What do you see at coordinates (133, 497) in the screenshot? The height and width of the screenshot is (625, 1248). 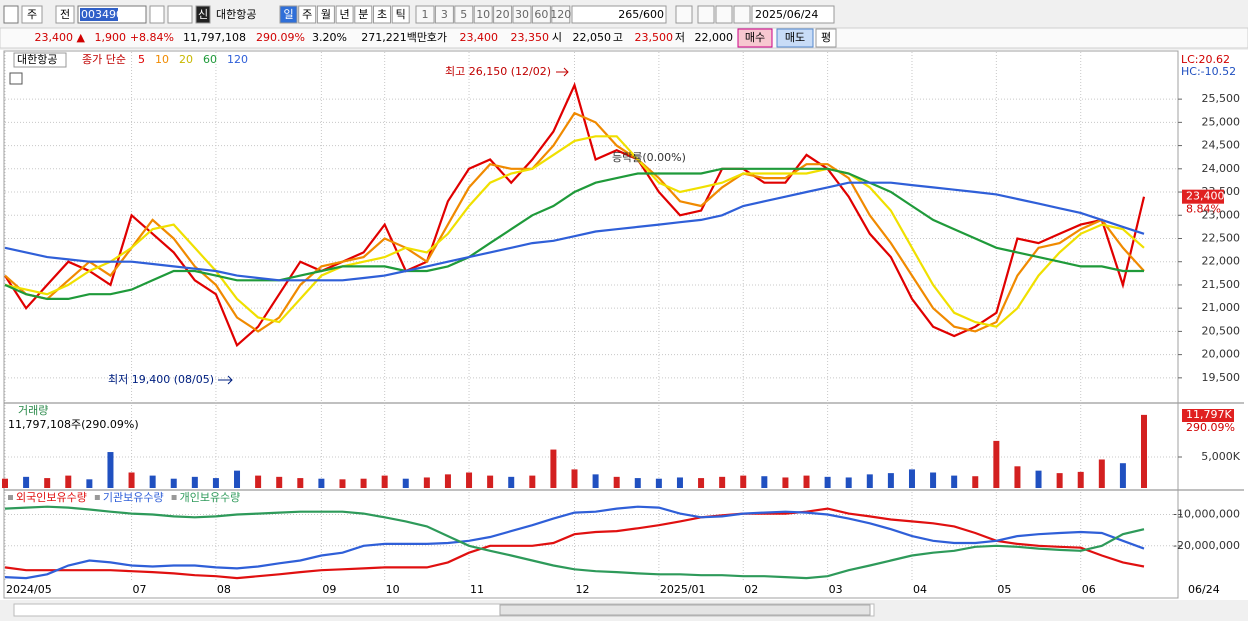 I see `legend-entry: 기관보유수량` at bounding box center [133, 497].